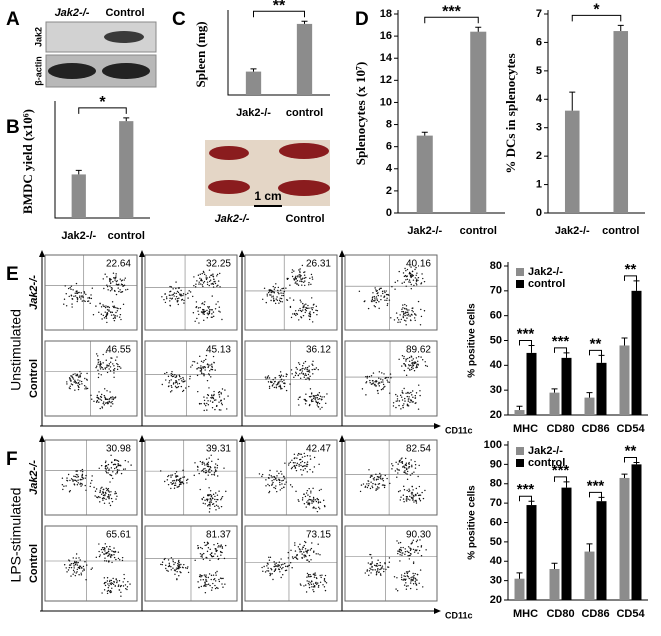 Image resolution: width=661 pixels, height=636 pixels. I want to click on significance-bracket, so click(595, 494).